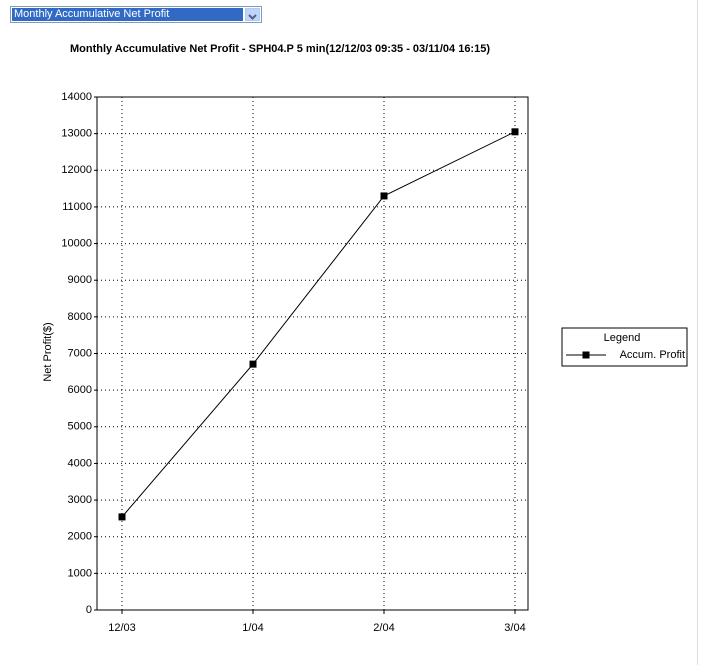 This screenshot has width=701, height=665. Describe the element at coordinates (383, 628) in the screenshot. I see `x-tick-label: 2/04` at that location.